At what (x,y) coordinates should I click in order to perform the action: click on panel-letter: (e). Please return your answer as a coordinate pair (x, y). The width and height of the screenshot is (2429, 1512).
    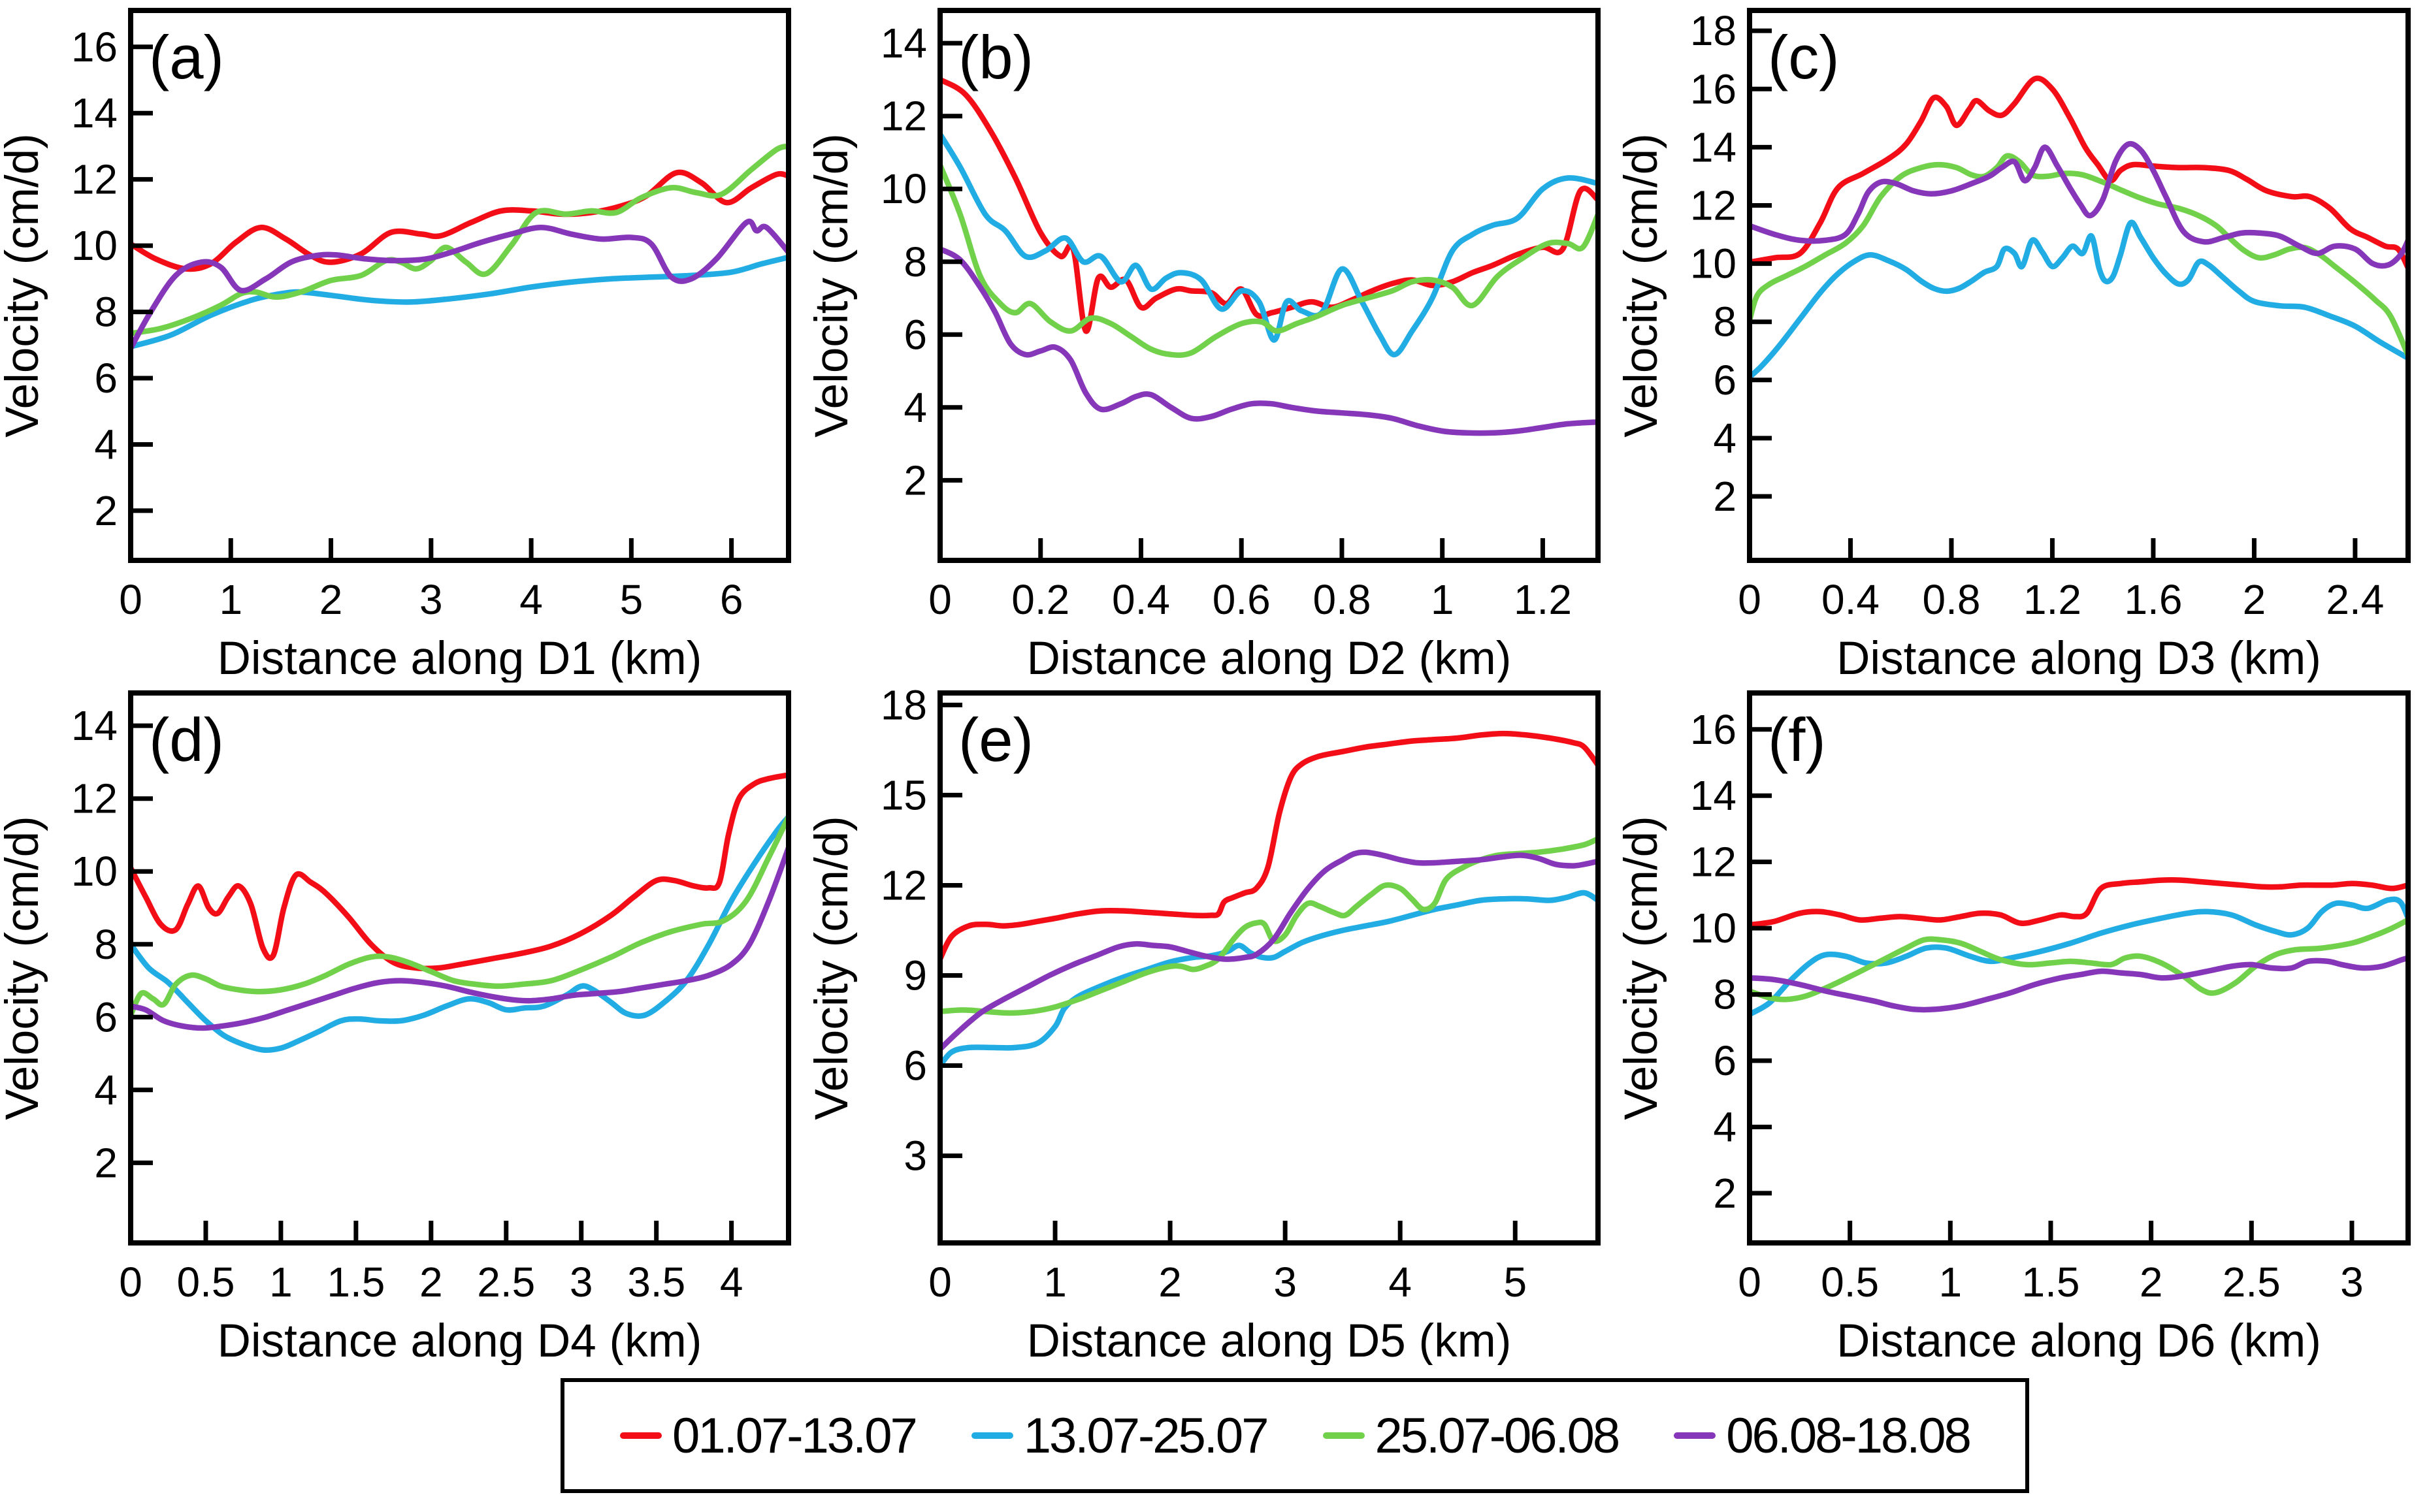
    Looking at the image, I should click on (996, 739).